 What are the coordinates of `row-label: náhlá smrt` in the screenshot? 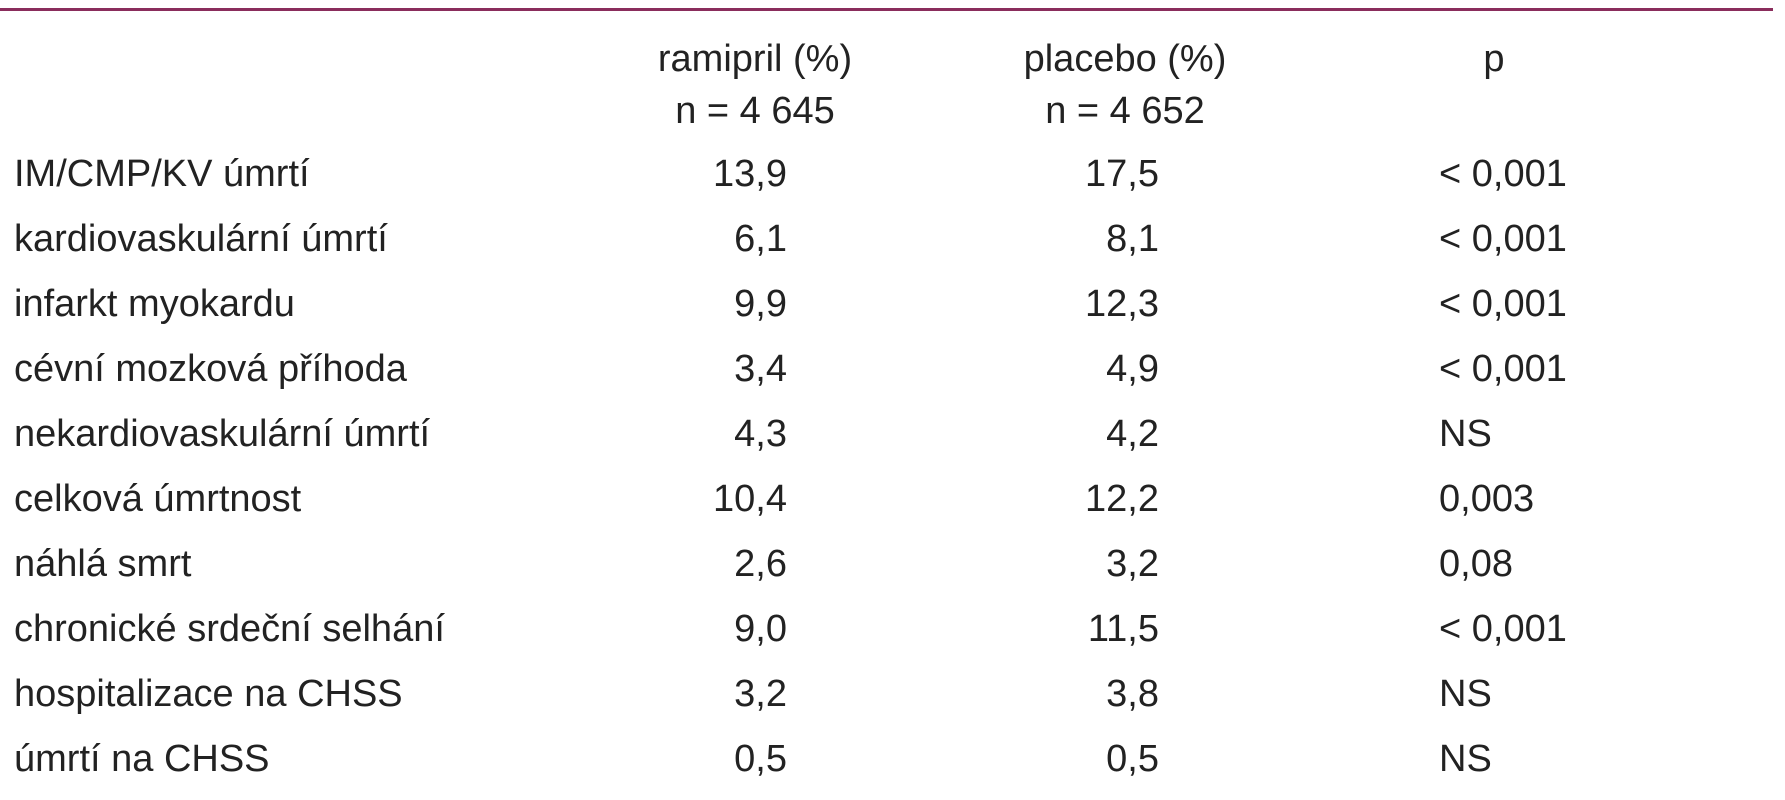 It's located at (103, 564).